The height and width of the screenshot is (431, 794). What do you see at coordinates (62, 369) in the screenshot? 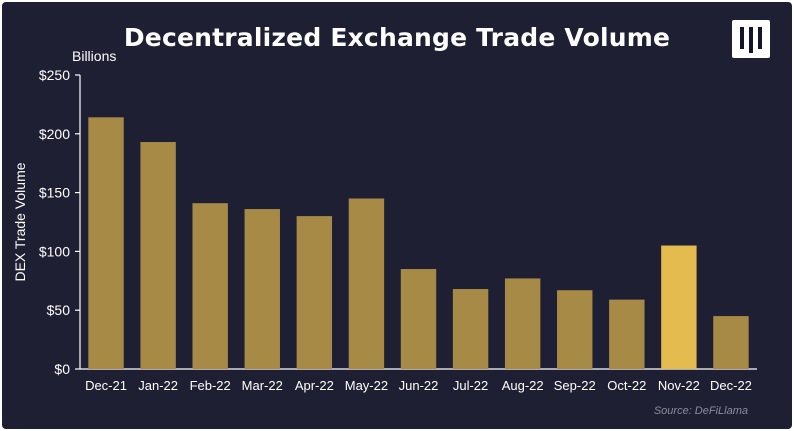
I see `y-tick-label: $0` at bounding box center [62, 369].